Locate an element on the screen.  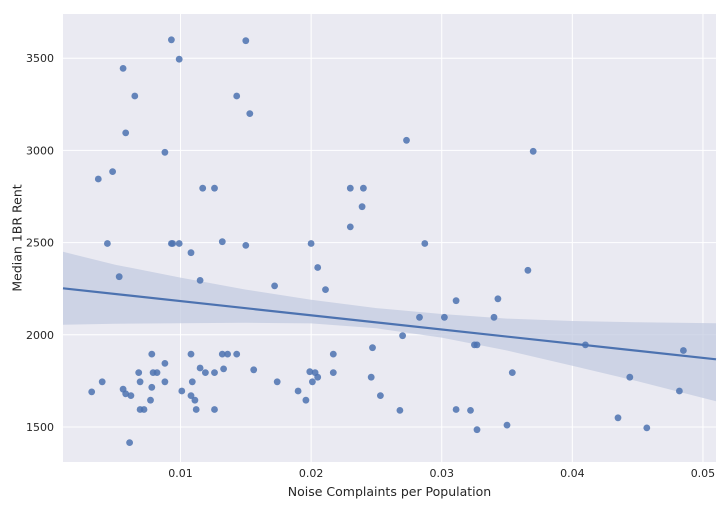
regression-line is located at coordinates (389, 324).